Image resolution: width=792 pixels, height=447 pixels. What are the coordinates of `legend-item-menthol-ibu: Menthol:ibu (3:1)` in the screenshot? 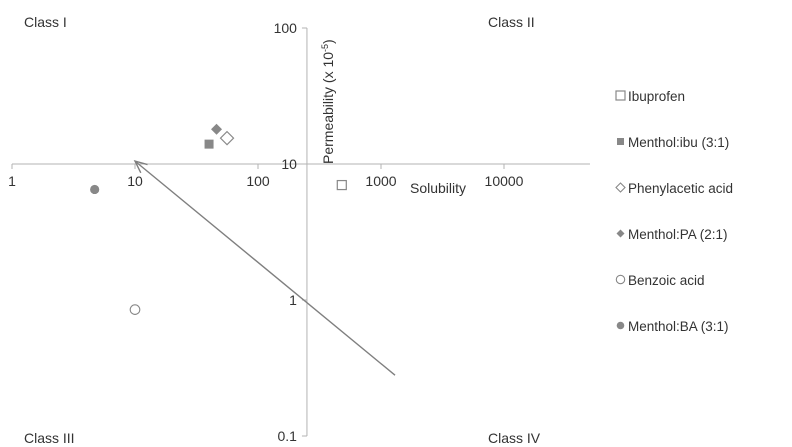 It's located at (671, 142).